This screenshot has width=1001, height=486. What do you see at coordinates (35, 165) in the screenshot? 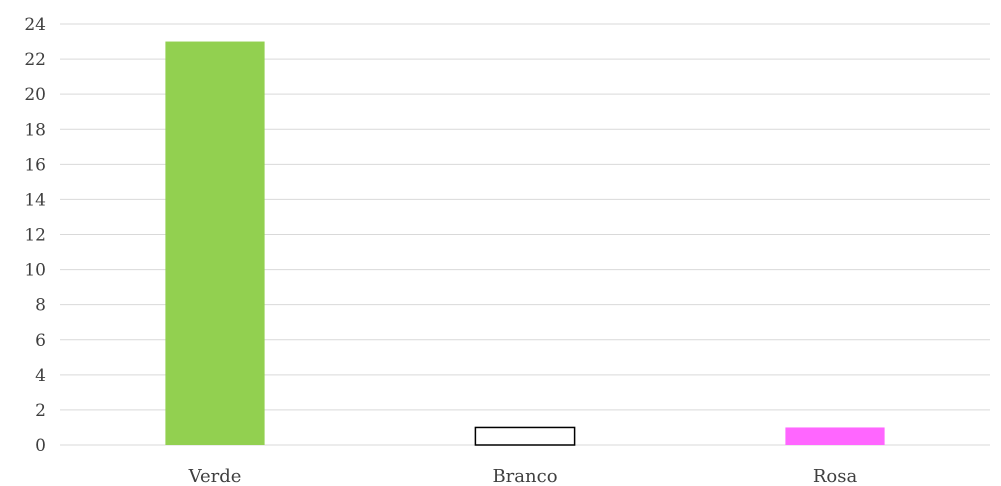
I see `y-tick-label: 16` at bounding box center [35, 165].